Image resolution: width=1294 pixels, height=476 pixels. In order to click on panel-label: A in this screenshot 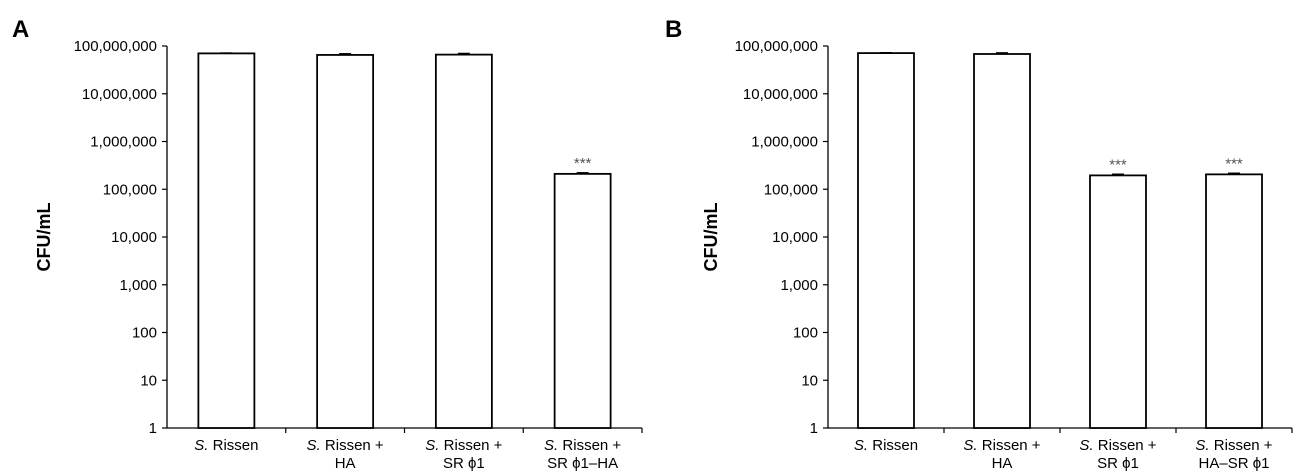, I will do `click(20, 29)`.